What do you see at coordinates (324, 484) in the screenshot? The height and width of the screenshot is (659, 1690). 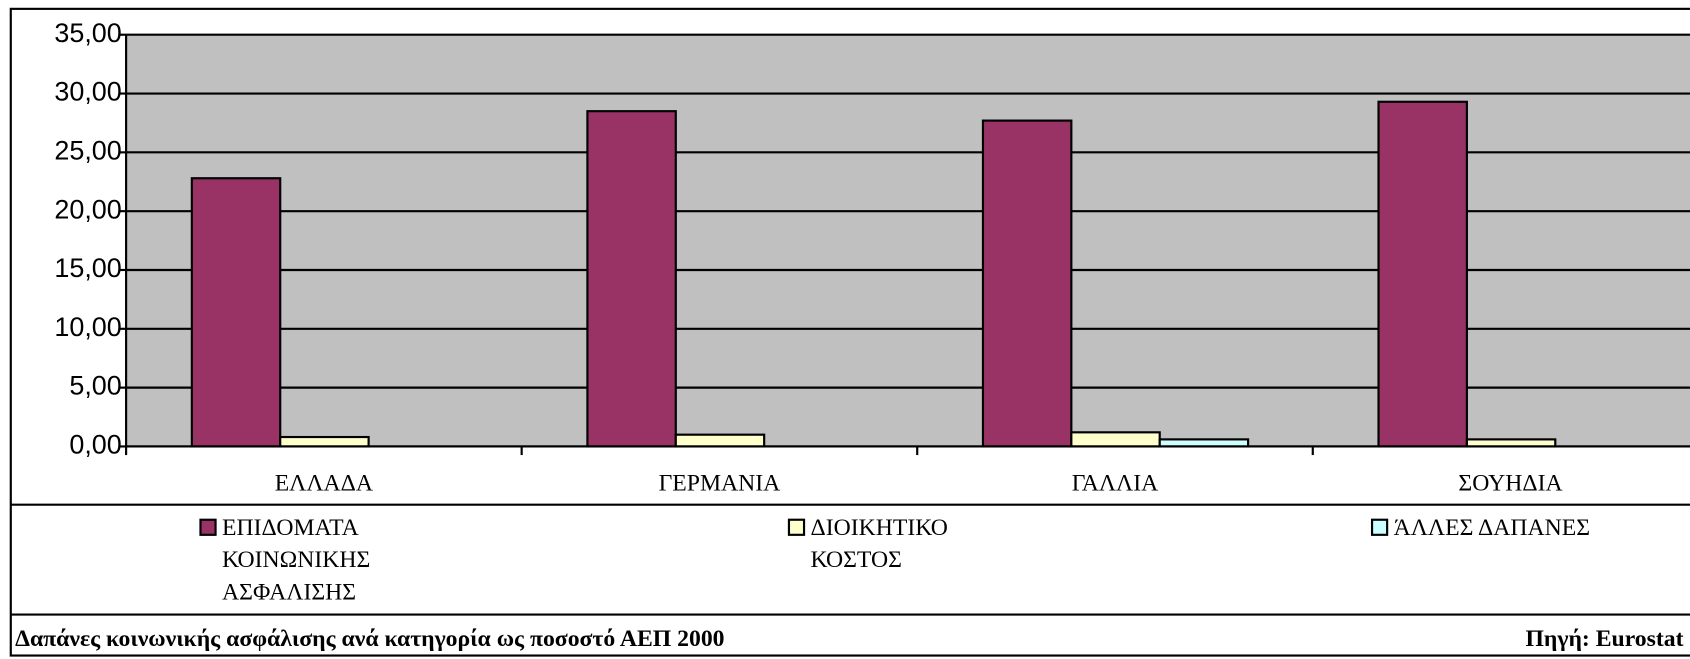 I see `x-tick-label: ΕΛΛΑΔΑ` at bounding box center [324, 484].